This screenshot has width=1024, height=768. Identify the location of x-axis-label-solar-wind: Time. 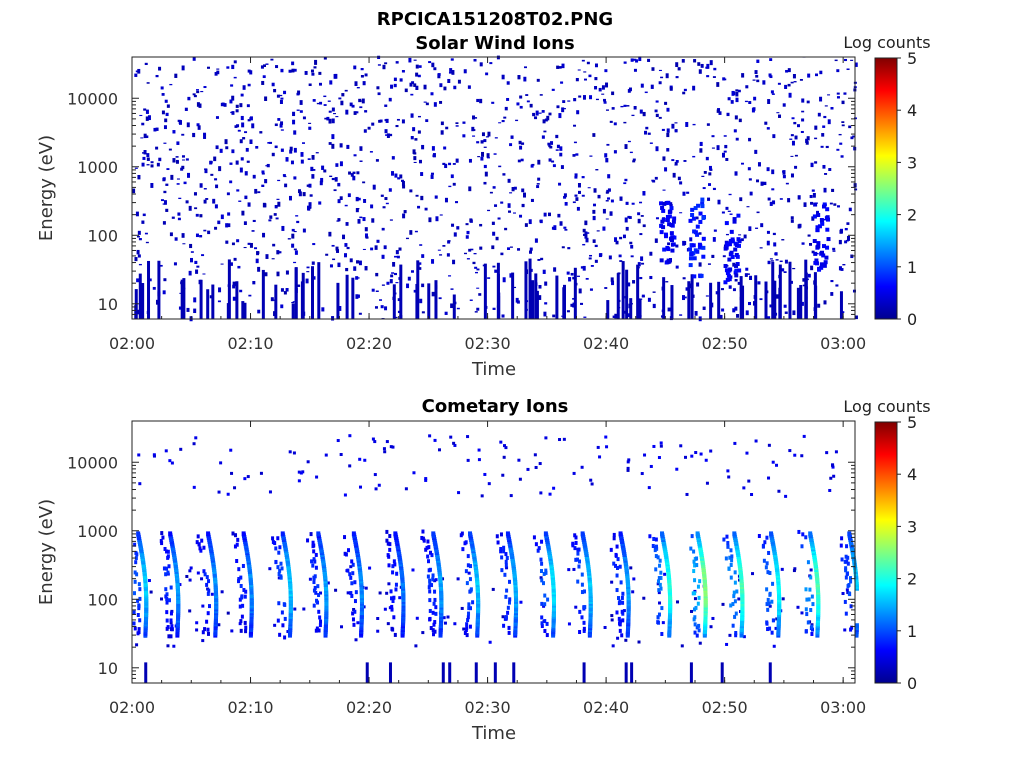
(493, 369).